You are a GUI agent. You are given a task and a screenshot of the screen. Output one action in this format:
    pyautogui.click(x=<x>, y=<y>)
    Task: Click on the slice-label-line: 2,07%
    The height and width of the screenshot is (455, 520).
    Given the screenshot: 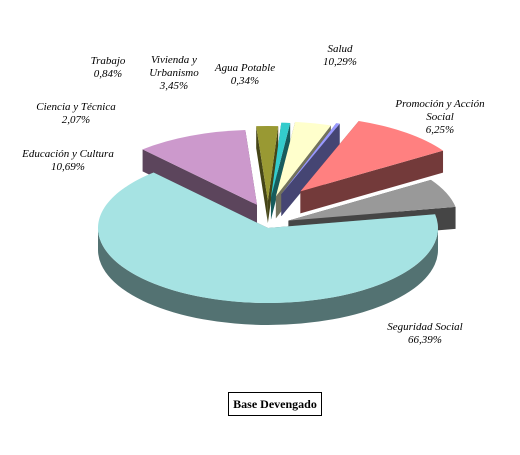 What is the action you would take?
    pyautogui.click(x=76, y=120)
    